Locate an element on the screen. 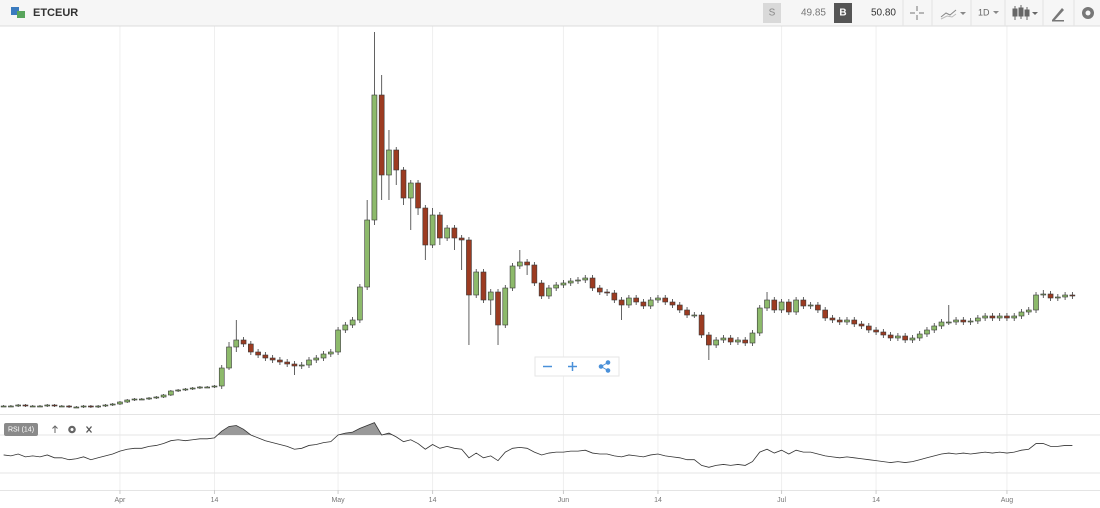  indicator-settings-button is located at coordinates (72, 429).